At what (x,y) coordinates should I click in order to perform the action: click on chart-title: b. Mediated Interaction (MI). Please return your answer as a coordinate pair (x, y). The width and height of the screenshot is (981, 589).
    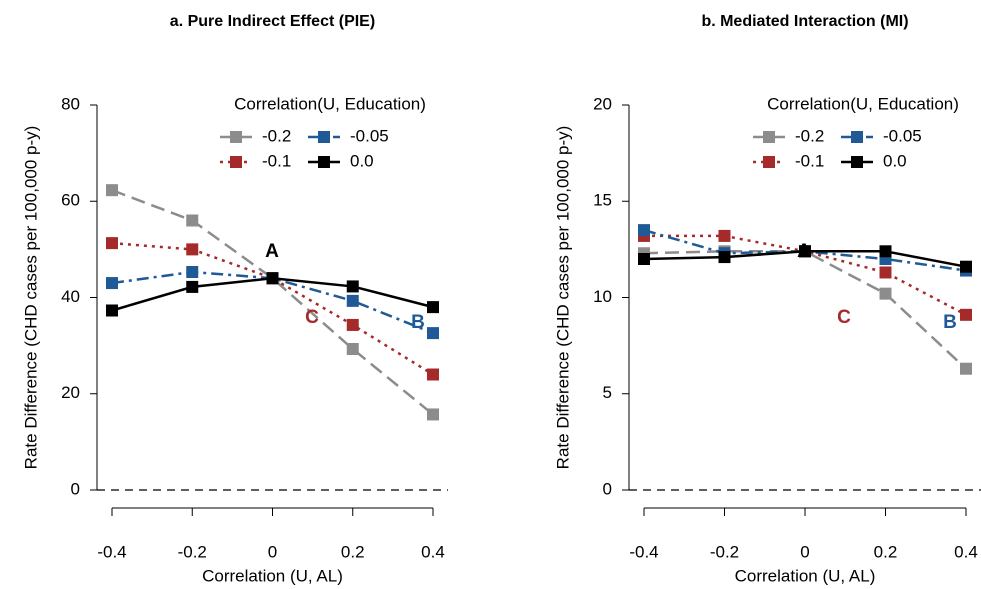
    Looking at the image, I should click on (804, 21).